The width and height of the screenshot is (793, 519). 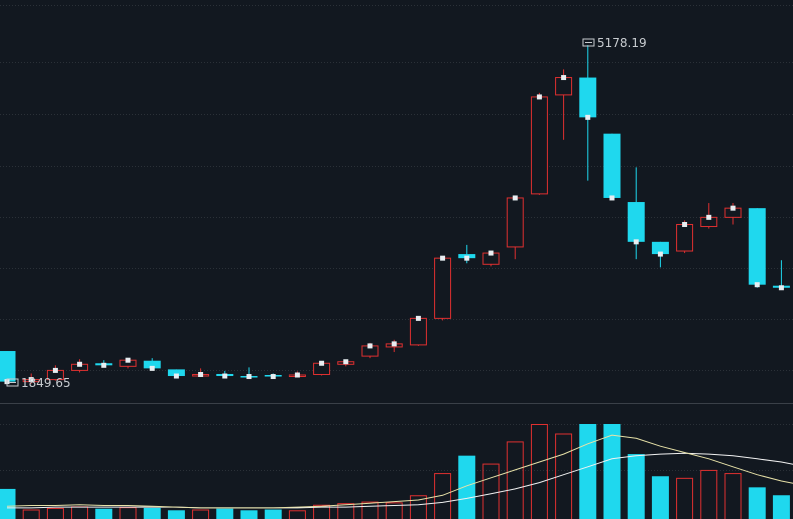 I want to click on volume-ma-short-line, so click(x=399, y=471).